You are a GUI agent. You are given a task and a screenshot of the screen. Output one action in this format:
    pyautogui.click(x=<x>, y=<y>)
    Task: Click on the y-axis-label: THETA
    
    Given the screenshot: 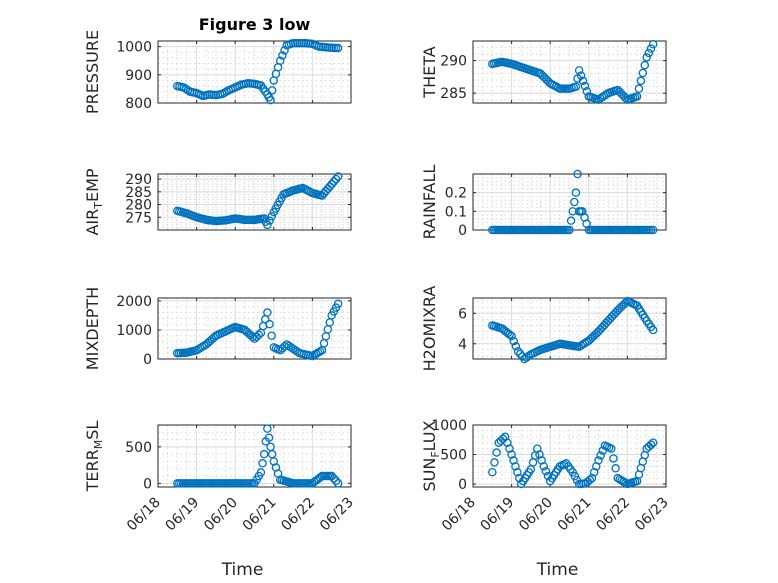 What is the action you would take?
    pyautogui.click(x=429, y=72)
    